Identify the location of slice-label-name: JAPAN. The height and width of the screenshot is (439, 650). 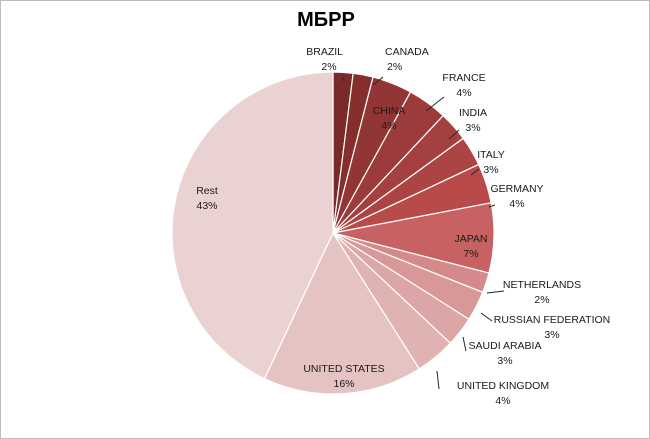
(470, 239).